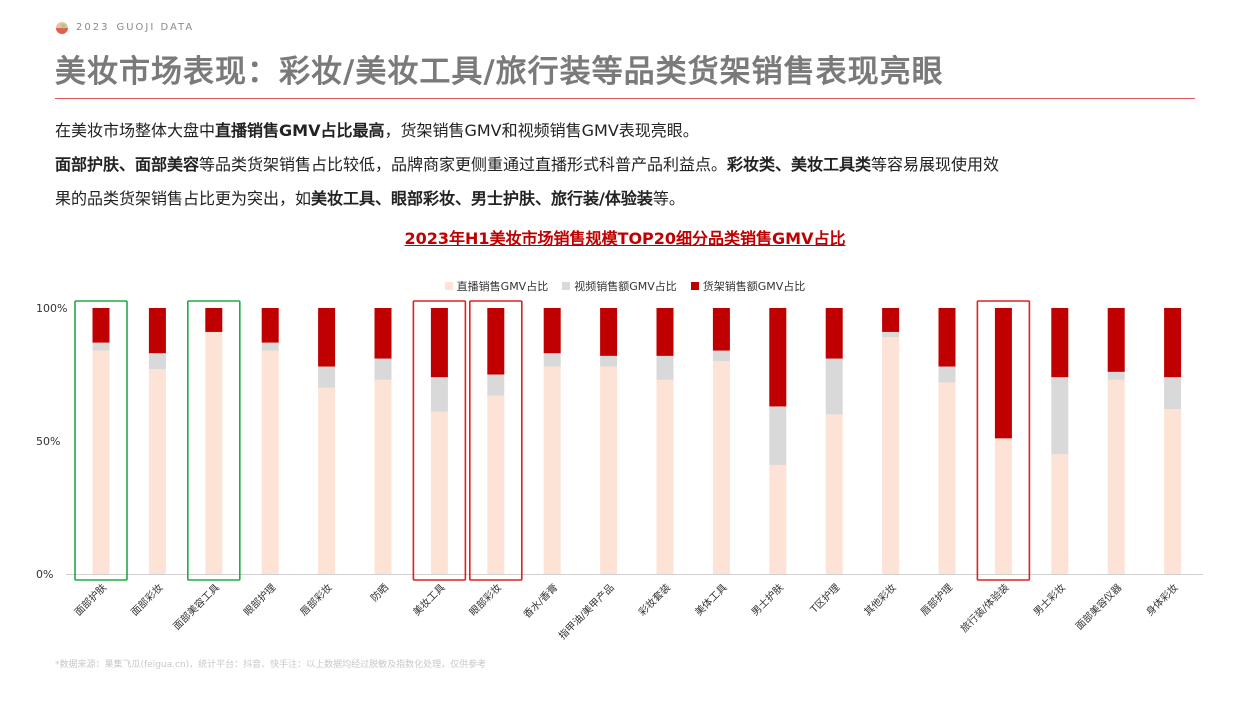 Image resolution: width=1250 pixels, height=703 pixels. I want to click on brand-name: GUOJI DATA, so click(155, 27).